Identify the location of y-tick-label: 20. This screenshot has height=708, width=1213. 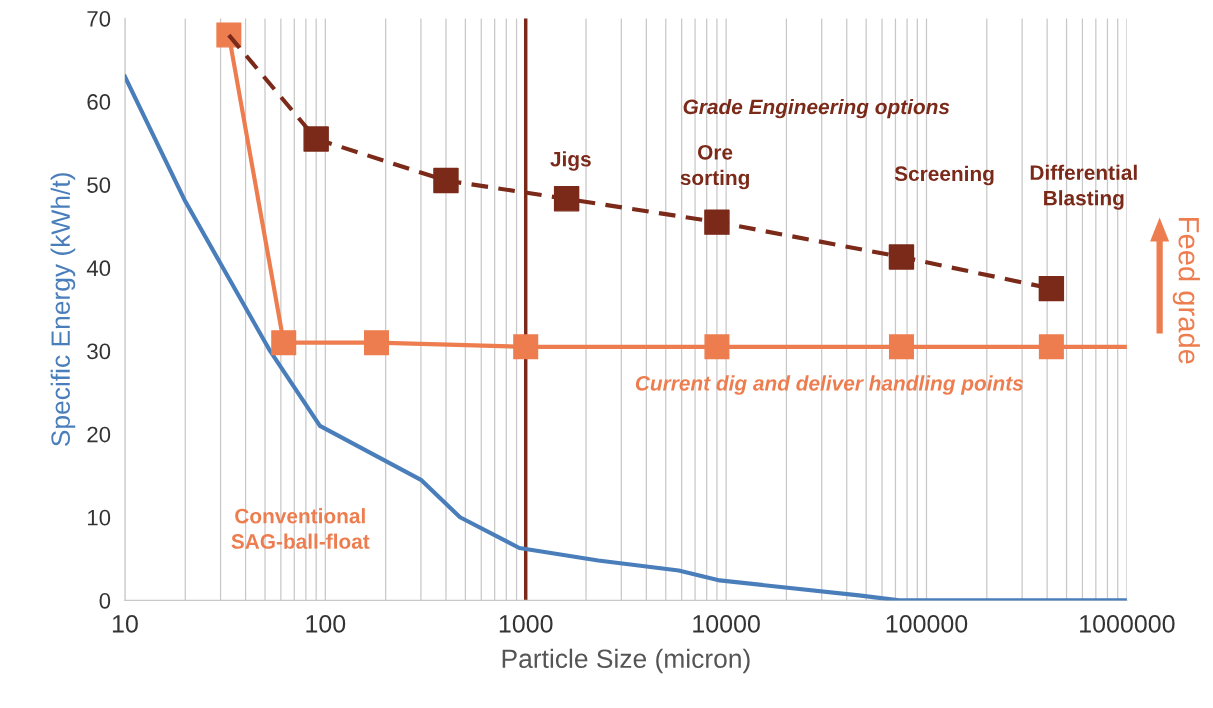
(99, 434).